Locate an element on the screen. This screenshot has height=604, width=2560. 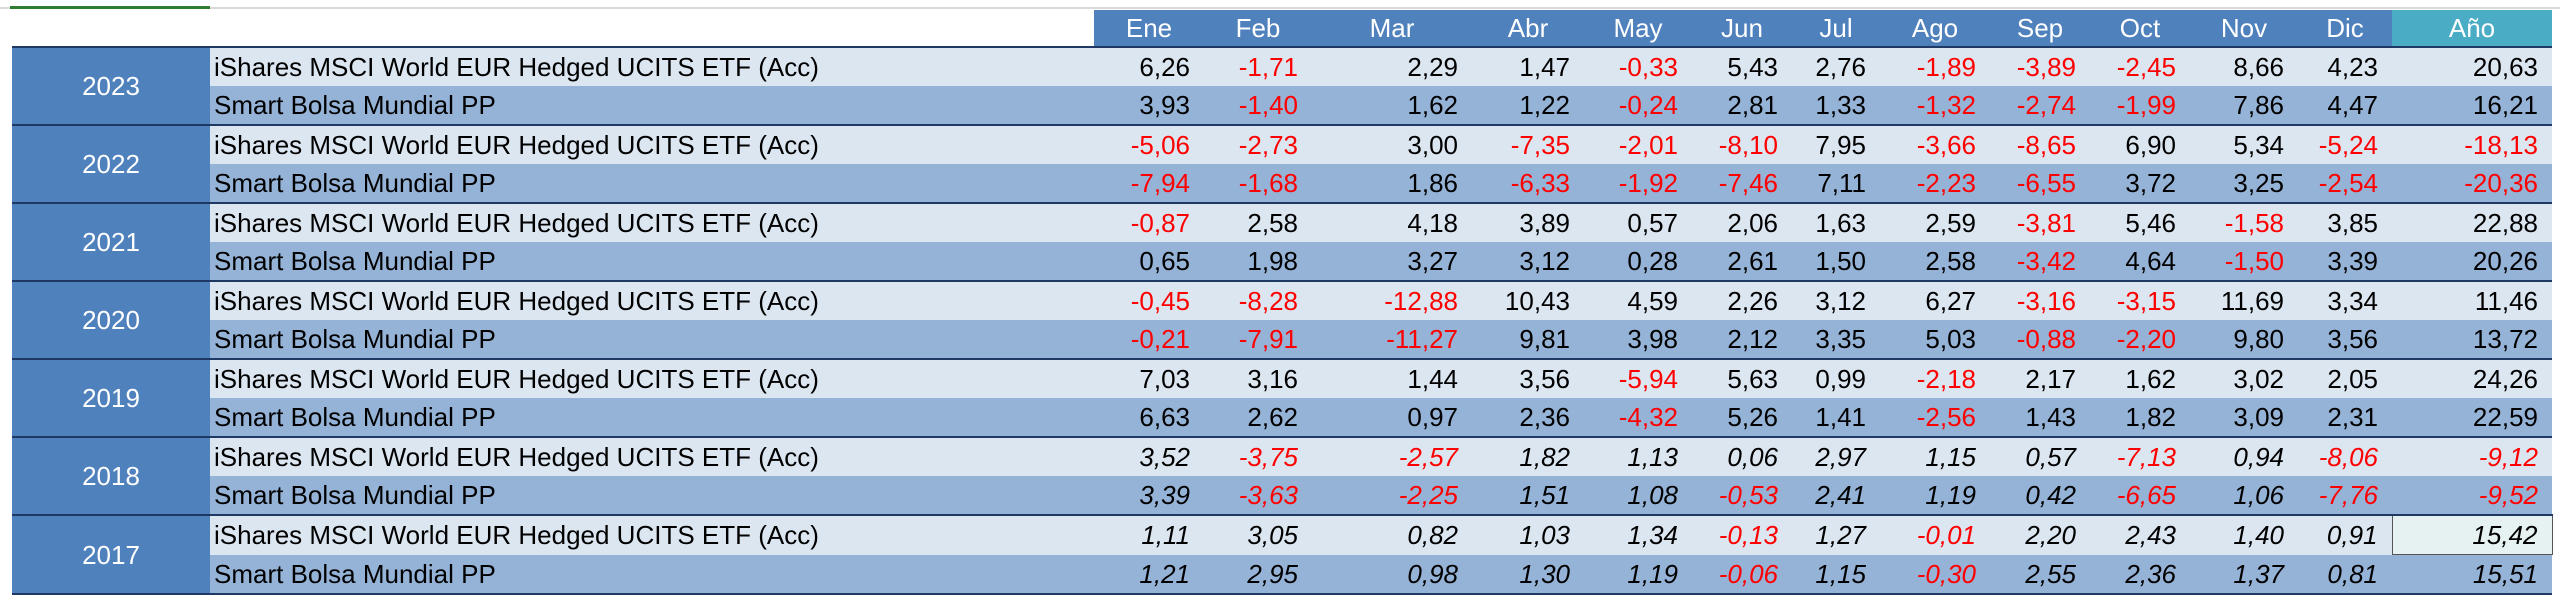
monthly-return-cell: 4,18 is located at coordinates (1392, 222).